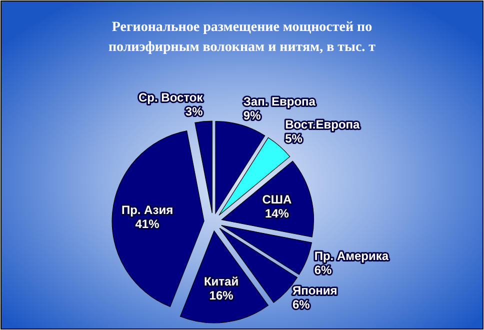 Image resolution: width=484 pixels, height=330 pixels. What do you see at coordinates (322, 124) in the screenshot?
I see `slice-label: Вост.Европа` at bounding box center [322, 124].